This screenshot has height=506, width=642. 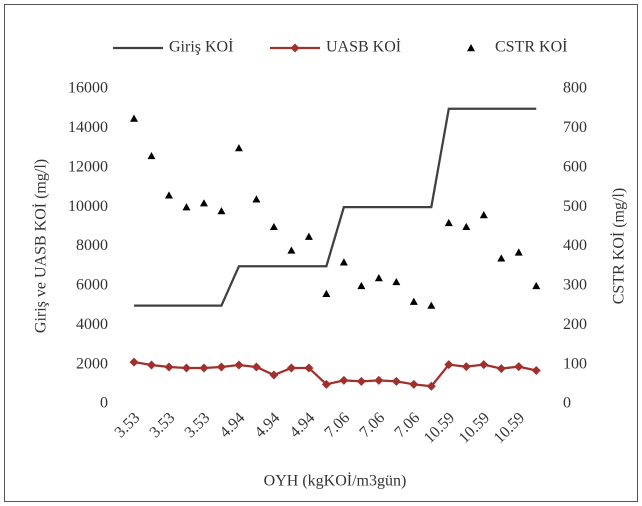 What do you see at coordinates (363, 47) in the screenshot?
I see `legend-label: UASB KOİ` at bounding box center [363, 47].